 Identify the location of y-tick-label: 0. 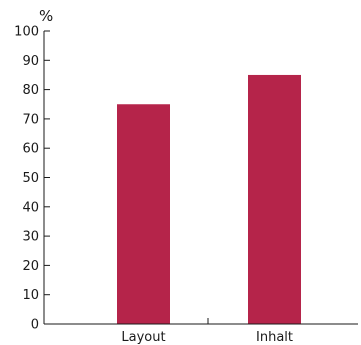
(35, 325).